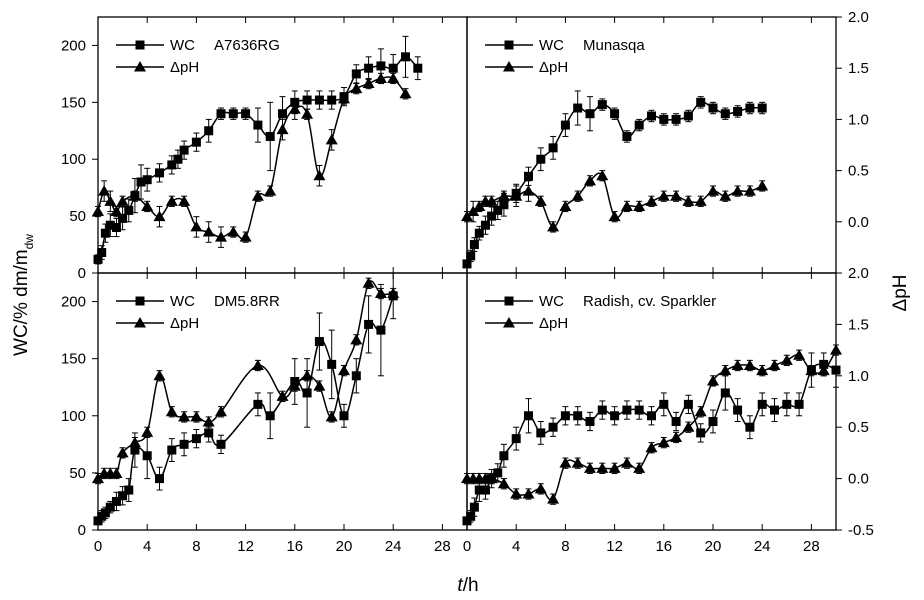  I want to click on wc-tick-label: 50, so click(77, 473).